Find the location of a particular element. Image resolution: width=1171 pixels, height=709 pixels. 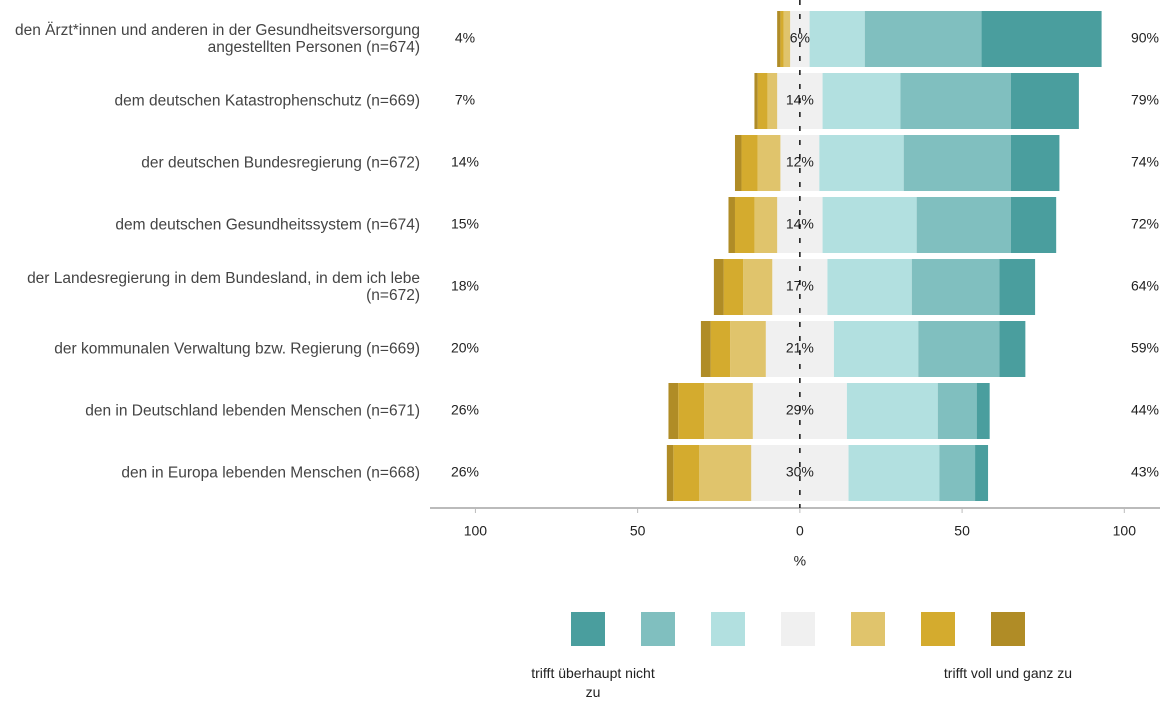

category-label: dem deutschen Katastrophenschutz (n=669) is located at coordinates (267, 101).